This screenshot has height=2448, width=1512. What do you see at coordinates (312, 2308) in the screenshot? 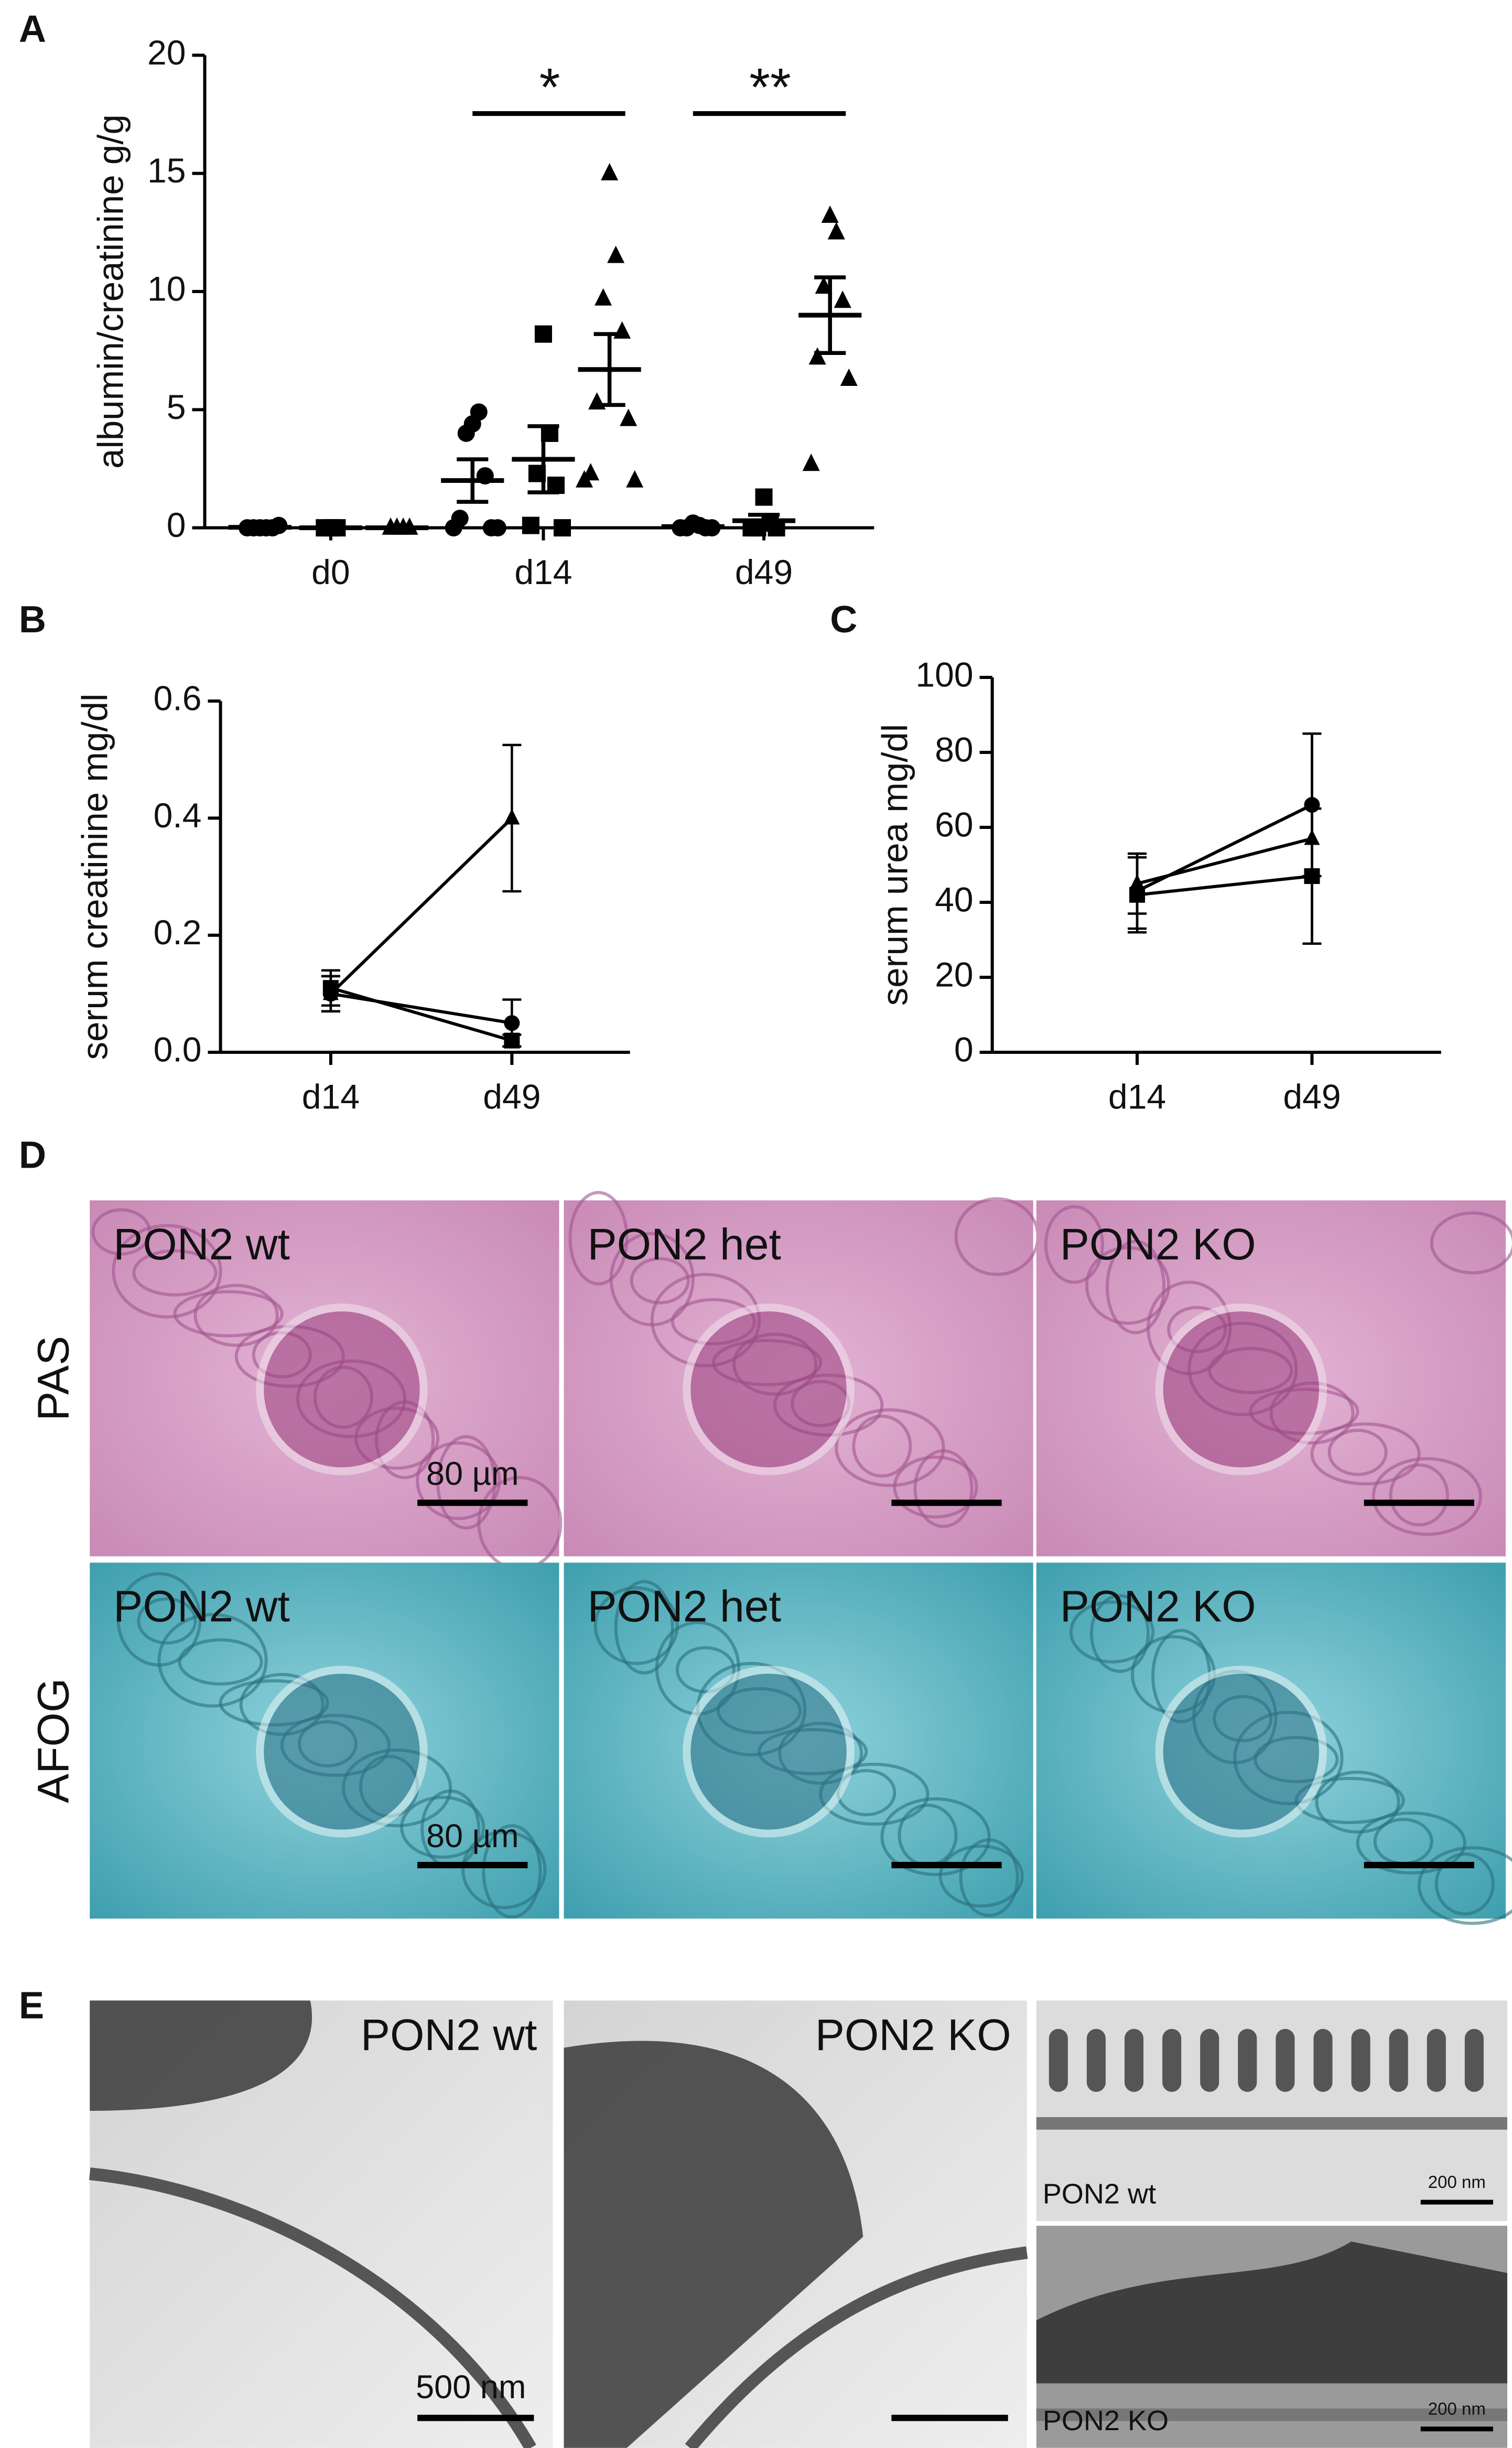
I see `basement-membrane` at bounding box center [312, 2308].